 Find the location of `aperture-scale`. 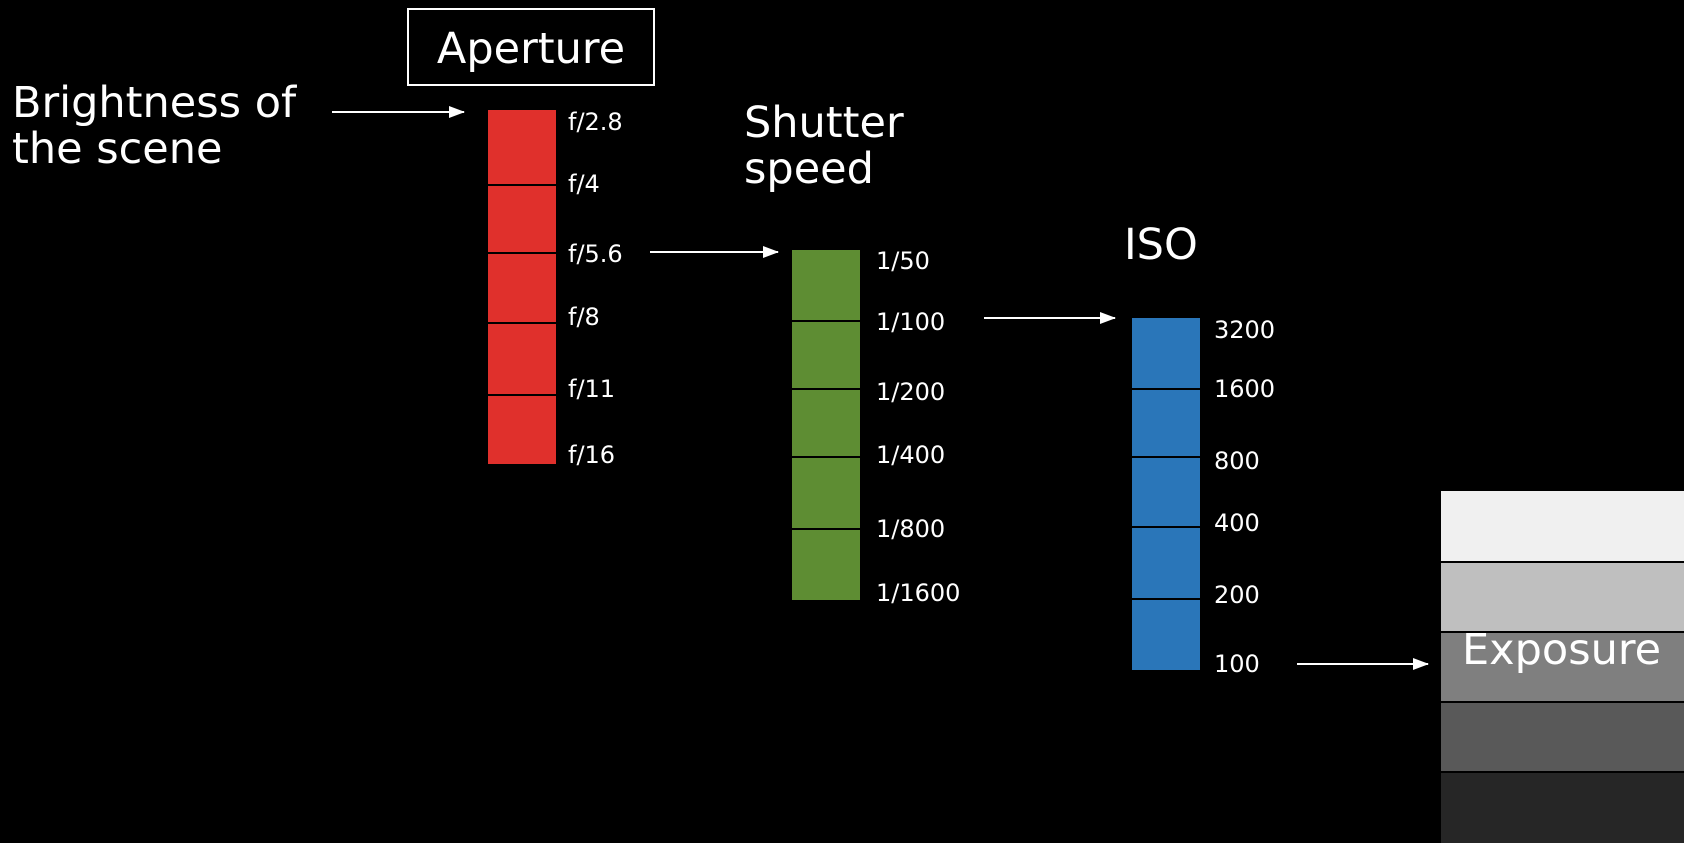

aperture-scale is located at coordinates (522, 287).